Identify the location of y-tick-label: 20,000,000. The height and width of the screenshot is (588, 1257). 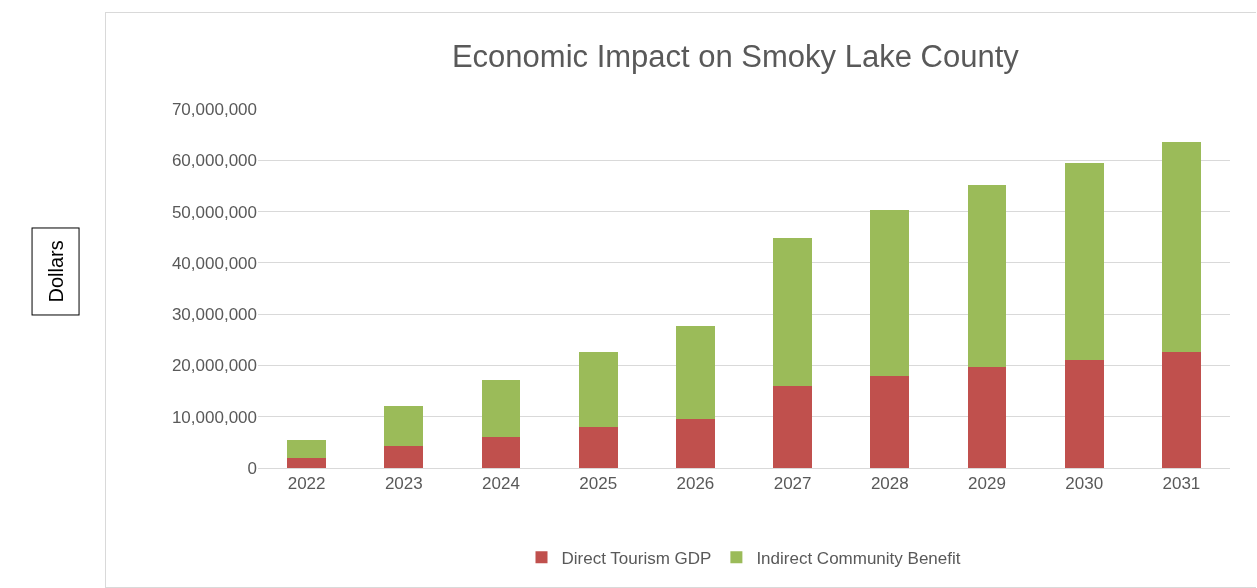
(214, 366).